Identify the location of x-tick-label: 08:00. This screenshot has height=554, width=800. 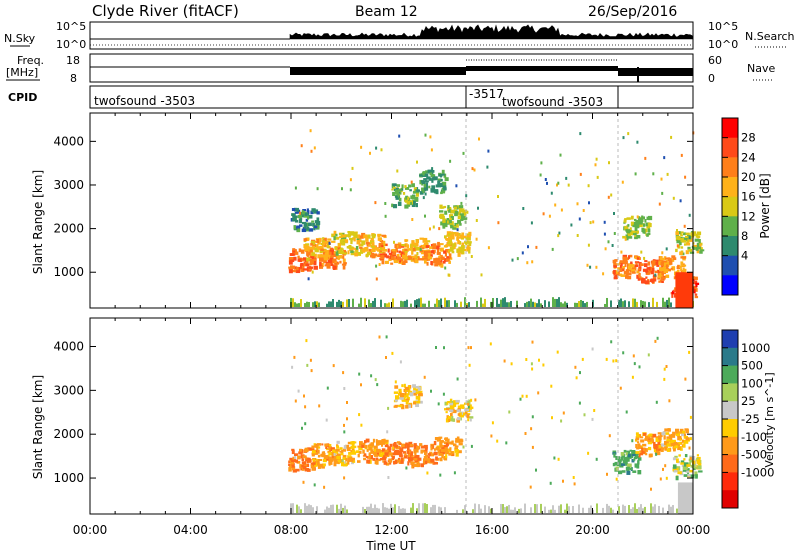
(291, 530).